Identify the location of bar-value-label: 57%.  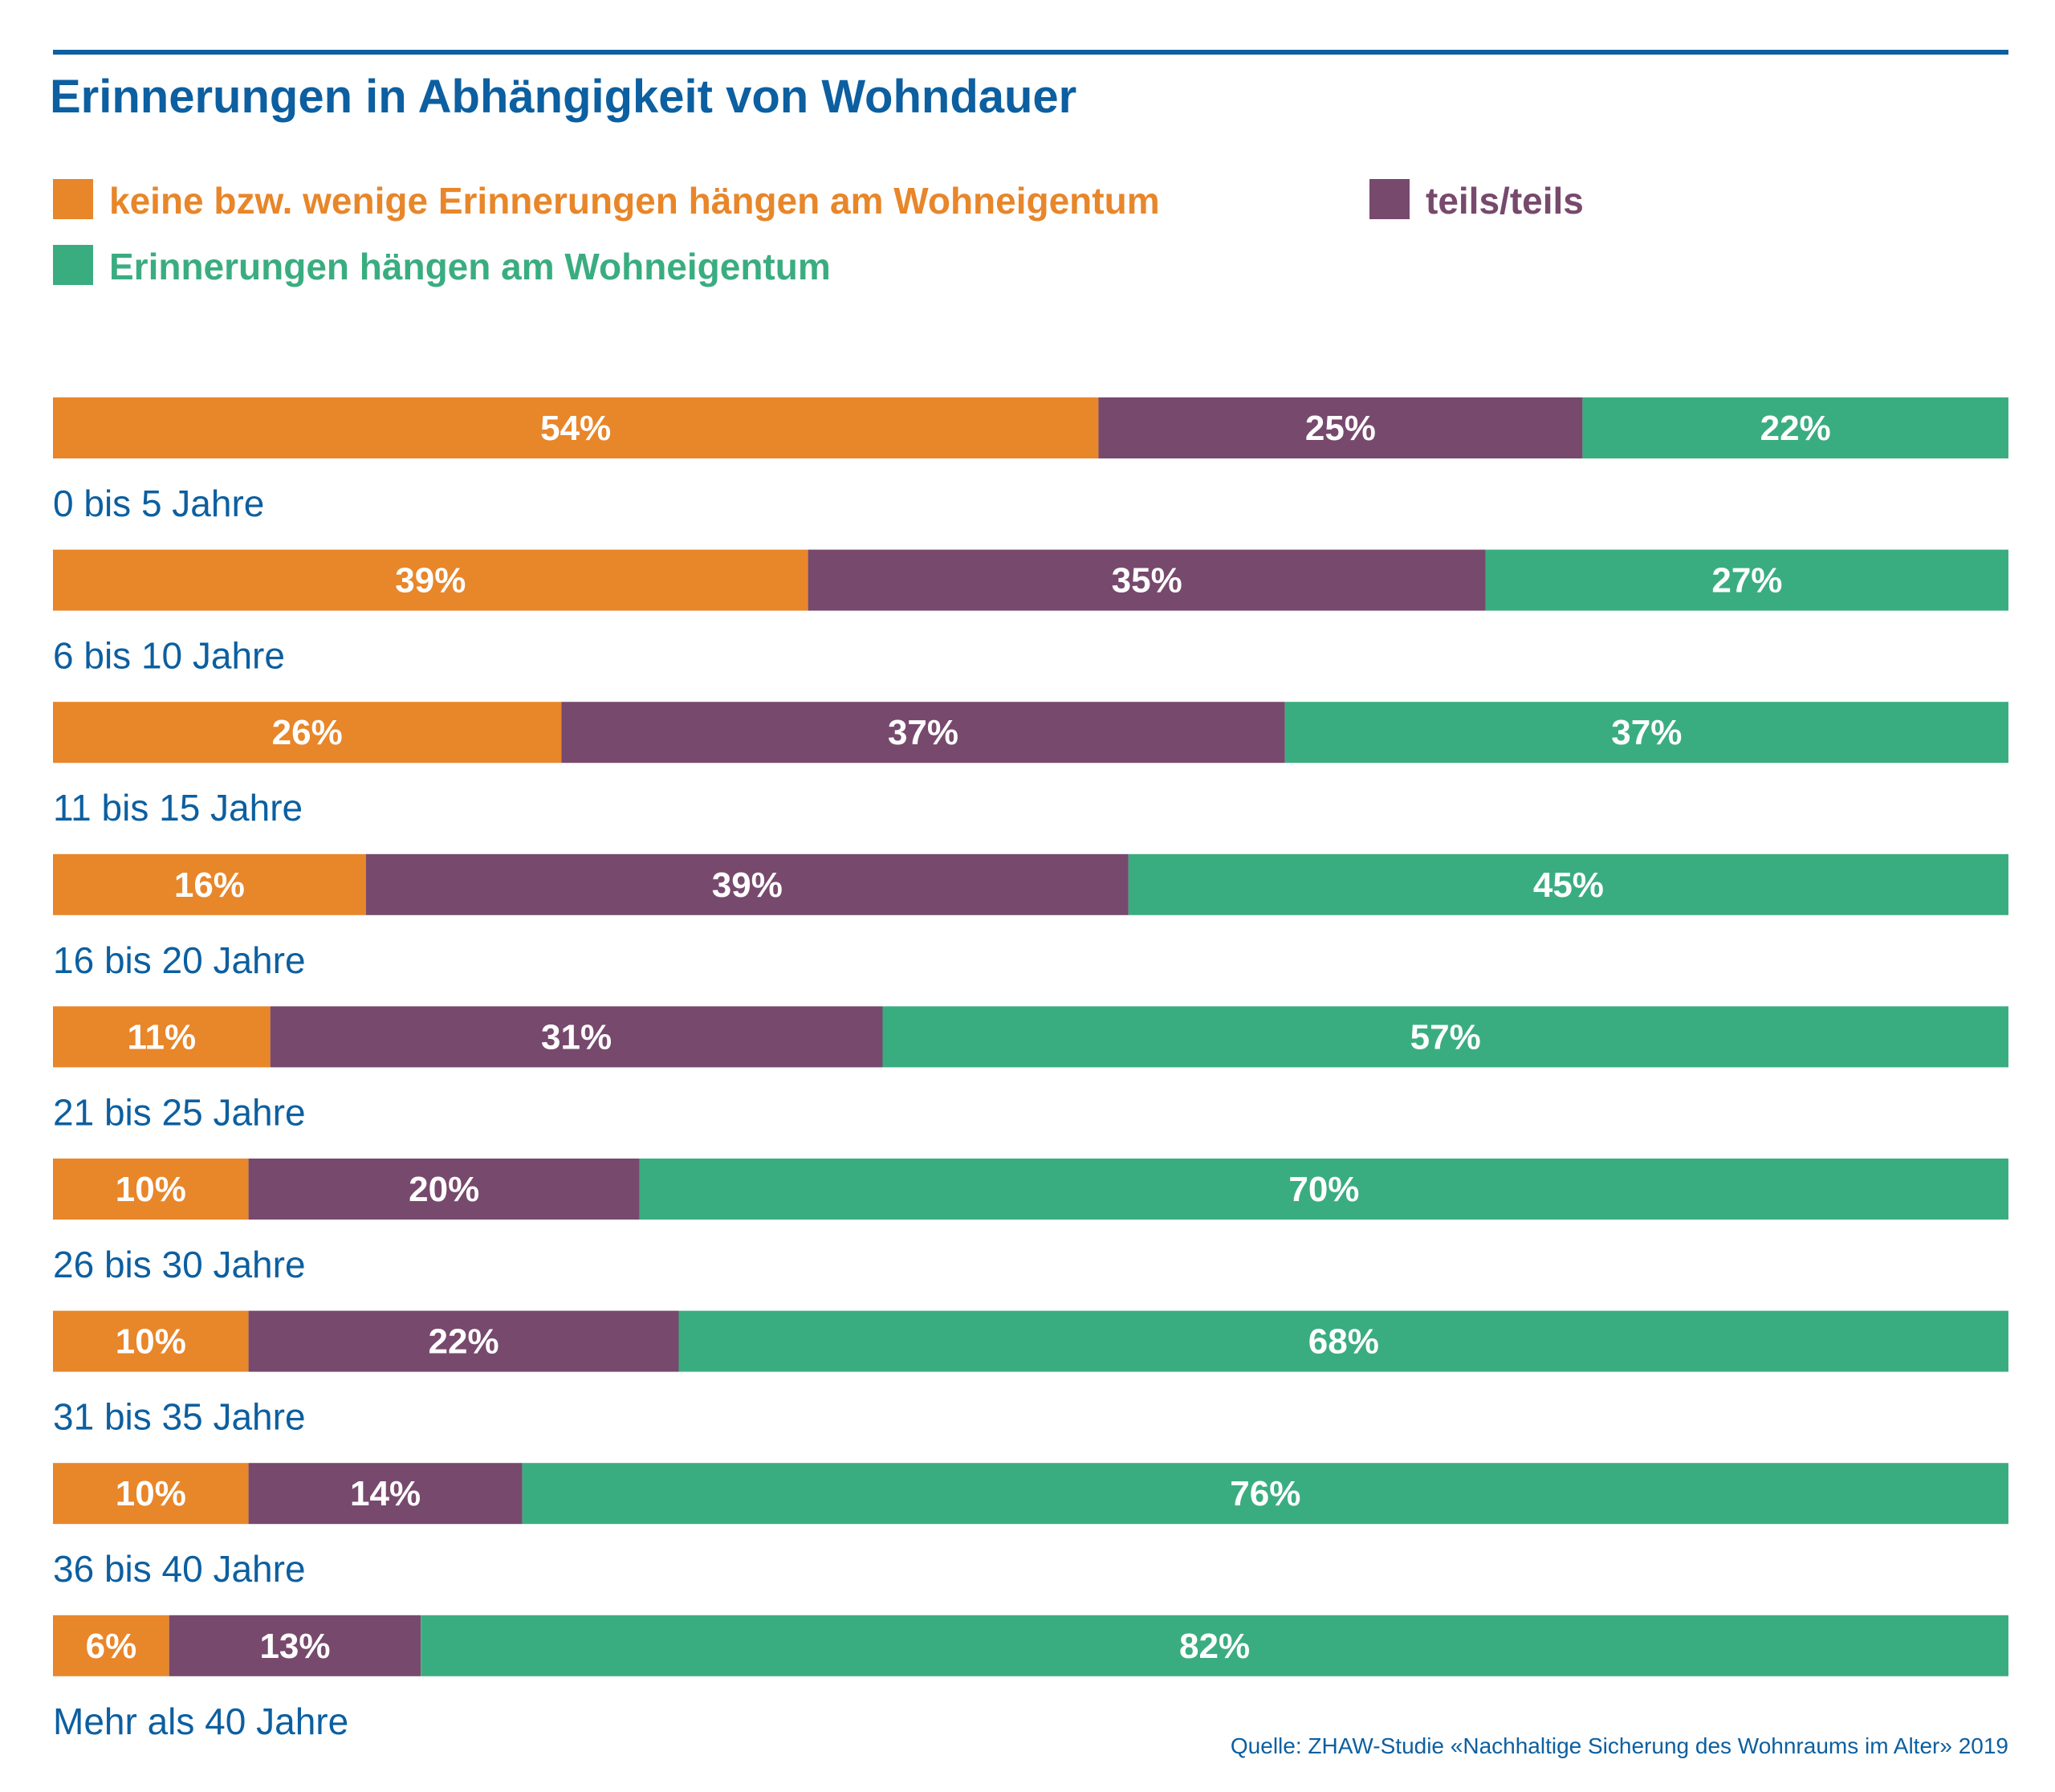
(1446, 1037).